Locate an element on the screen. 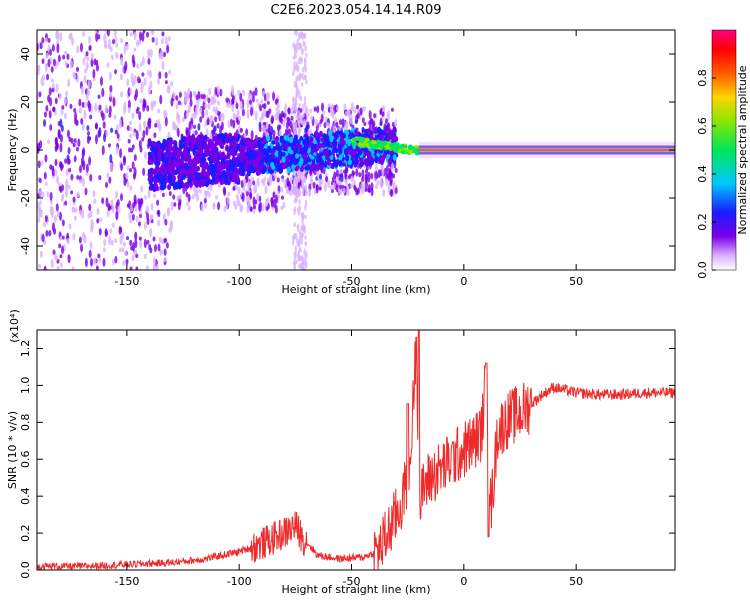 The height and width of the screenshot is (600, 750). y-tick-label: -40 is located at coordinates (25, 246).